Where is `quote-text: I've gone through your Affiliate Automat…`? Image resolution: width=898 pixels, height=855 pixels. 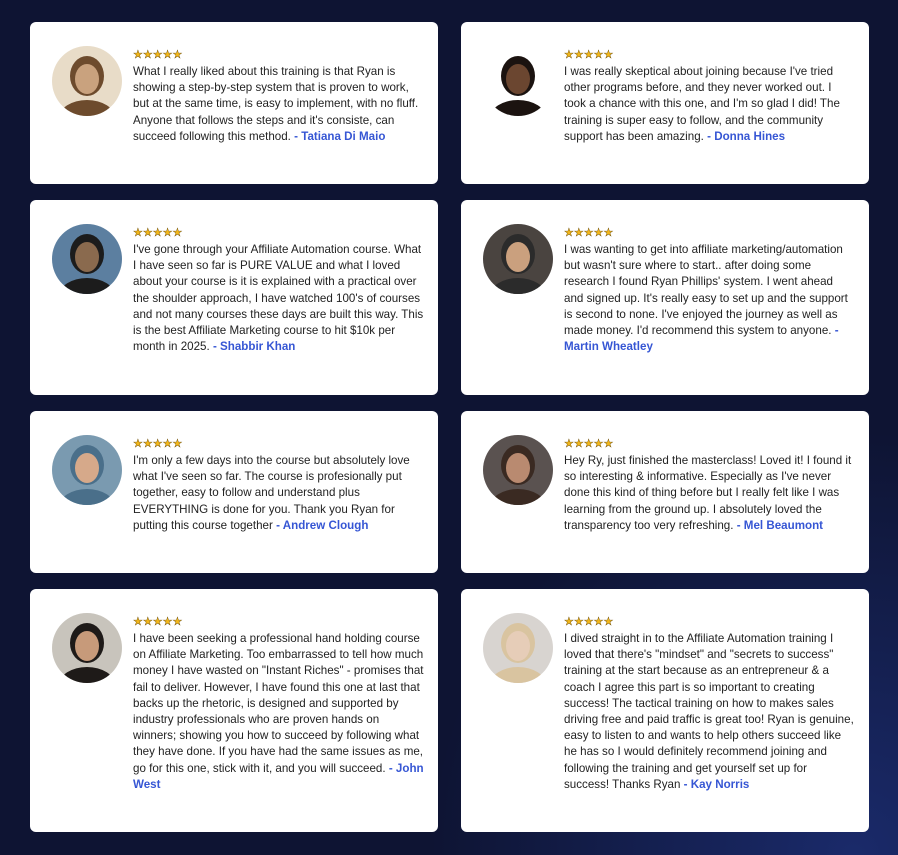
quote-text: I've gone through your Affiliate Automat… is located at coordinates (278, 298).